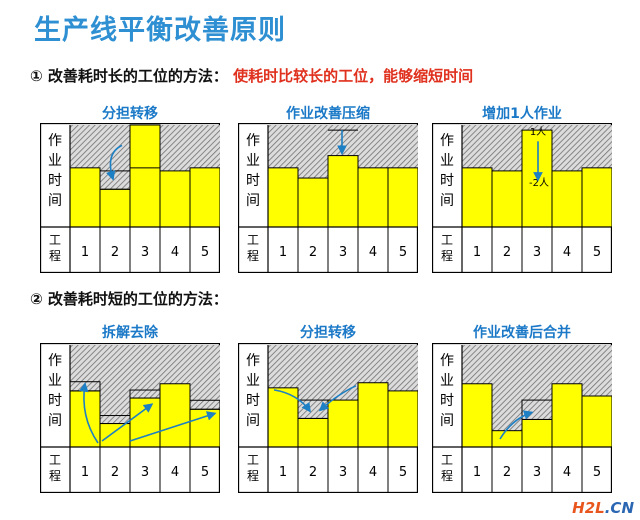 The height and width of the screenshot is (520, 640). I want to click on section2-heading-text: ② 改善耗时短的工位的方法：, so click(129, 299).